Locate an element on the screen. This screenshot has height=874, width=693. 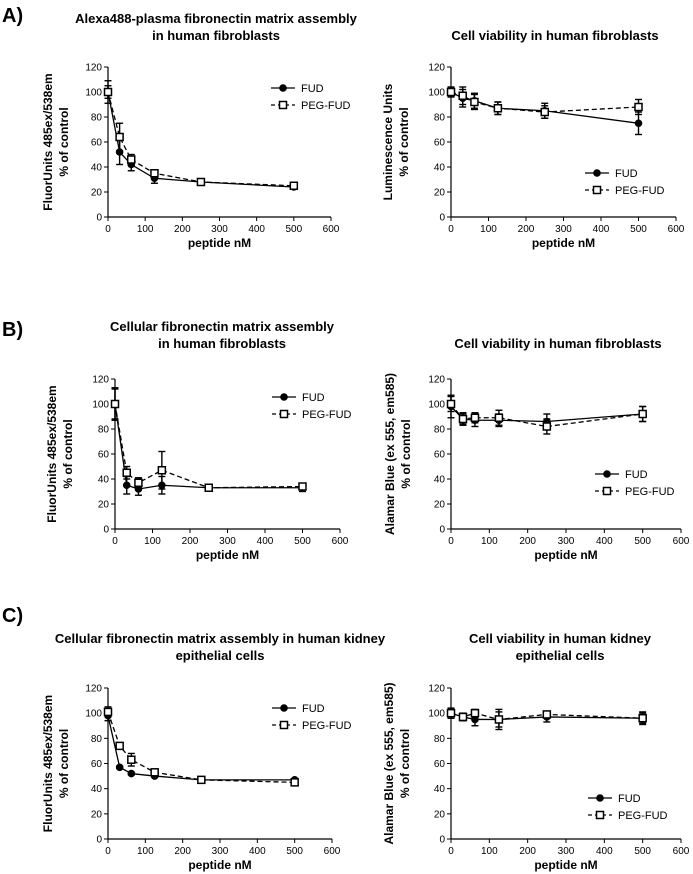
series-fud is located at coordinates (201, 135).